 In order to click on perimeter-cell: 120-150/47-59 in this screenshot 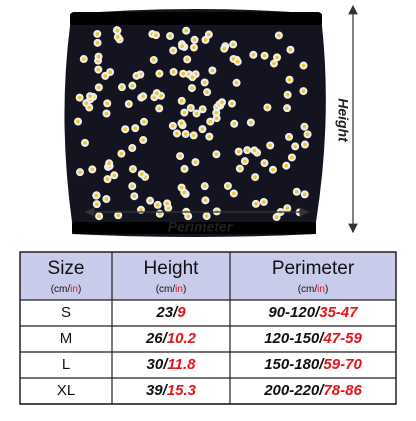, I will do `click(313, 338)`.